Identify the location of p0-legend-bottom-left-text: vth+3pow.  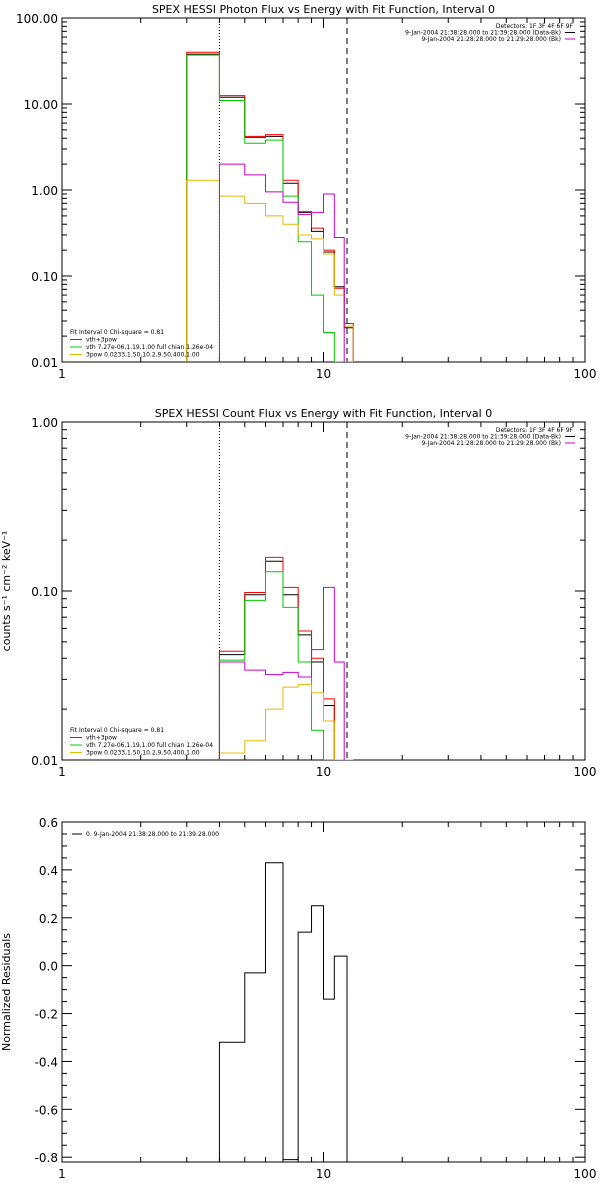
(101, 340).